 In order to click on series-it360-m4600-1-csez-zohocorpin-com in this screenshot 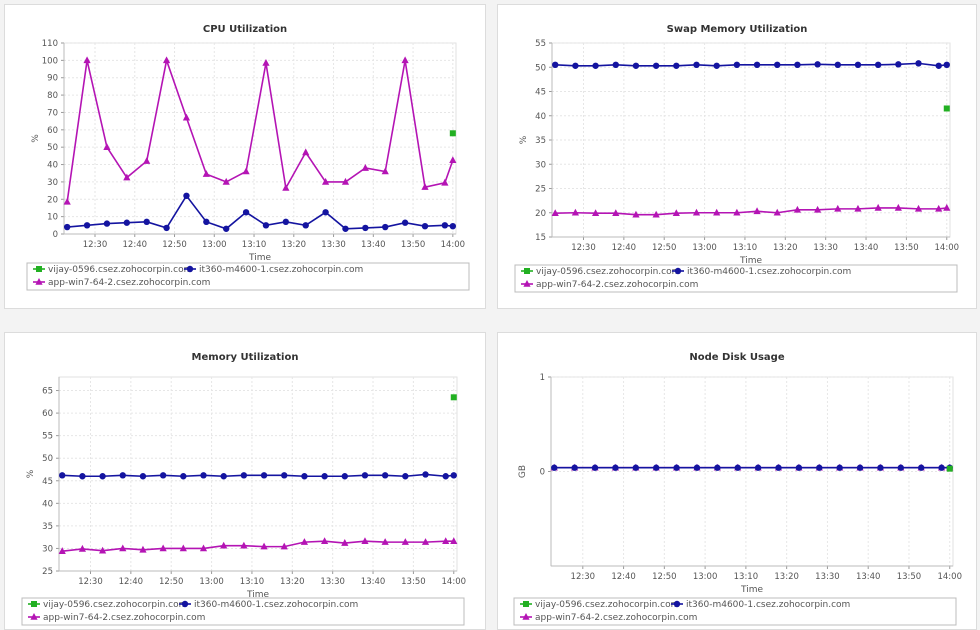, I will do `click(258, 475)`.